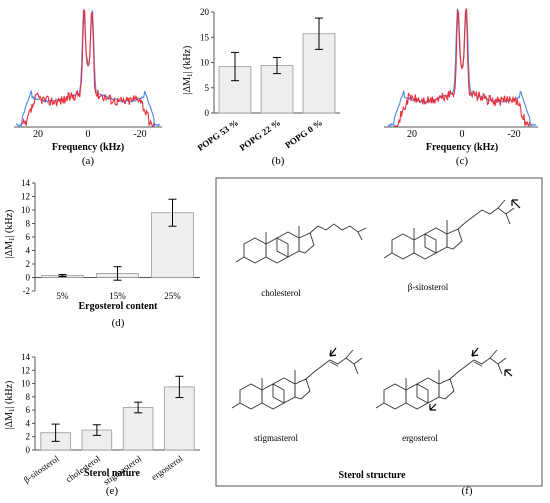 The width and height of the screenshot is (550, 503). Describe the element at coordinates (205, 63) in the screenshot. I see `b-ytick-label: 10` at that location.